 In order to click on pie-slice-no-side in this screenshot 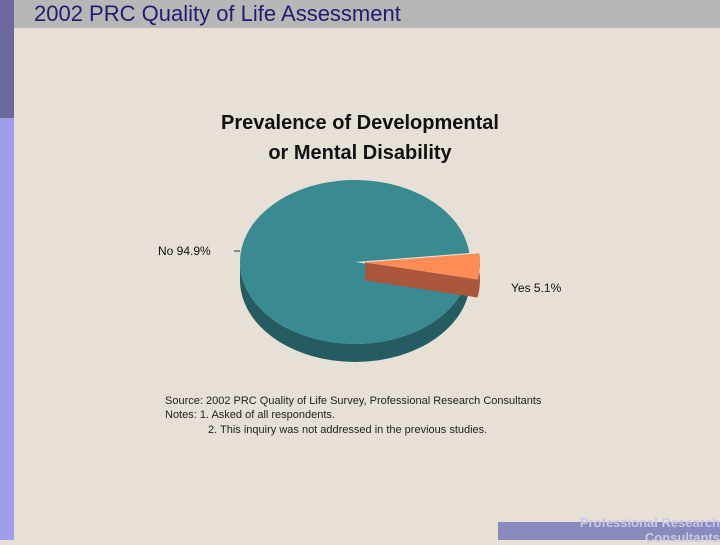, I will do `click(355, 312)`.